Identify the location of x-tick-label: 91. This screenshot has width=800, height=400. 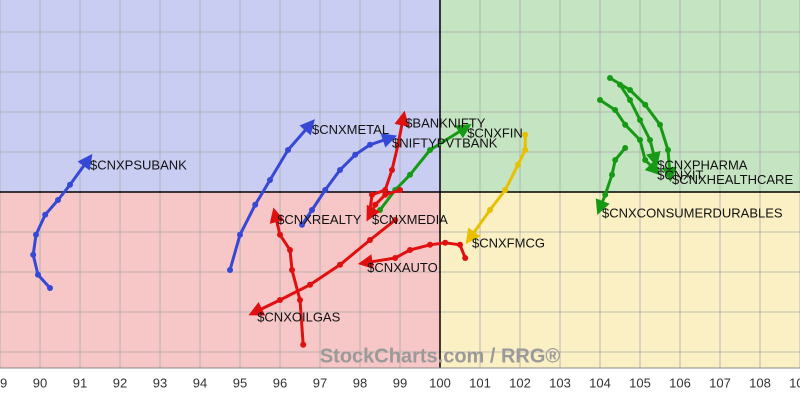
(80, 382).